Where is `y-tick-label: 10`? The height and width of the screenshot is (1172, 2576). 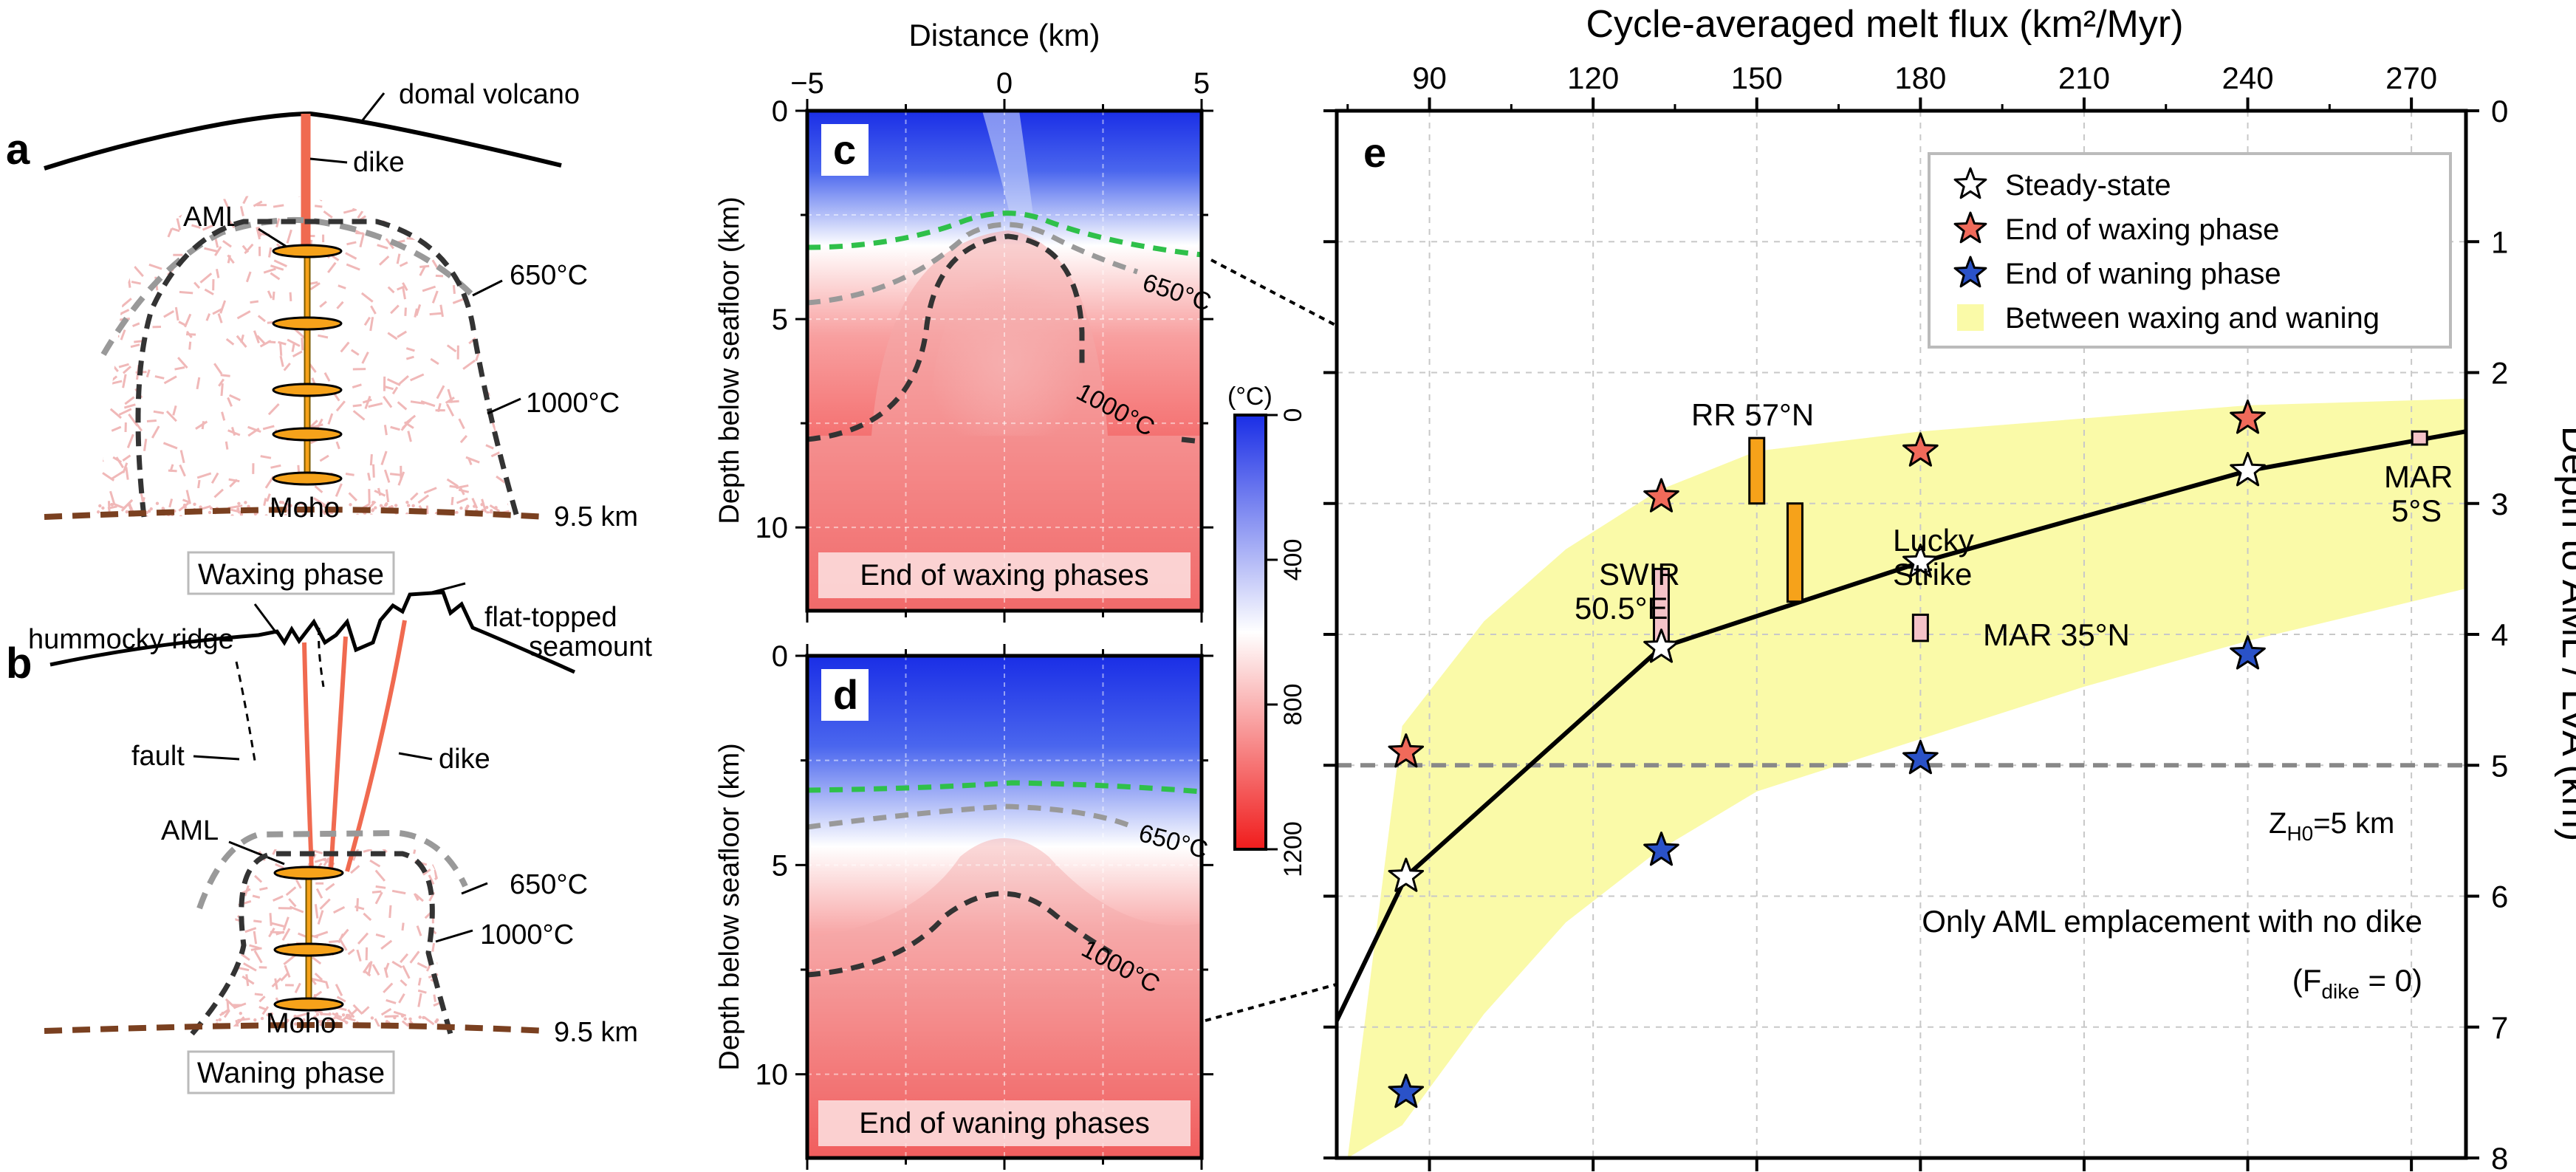 y-tick-label: 10 is located at coordinates (772, 1076).